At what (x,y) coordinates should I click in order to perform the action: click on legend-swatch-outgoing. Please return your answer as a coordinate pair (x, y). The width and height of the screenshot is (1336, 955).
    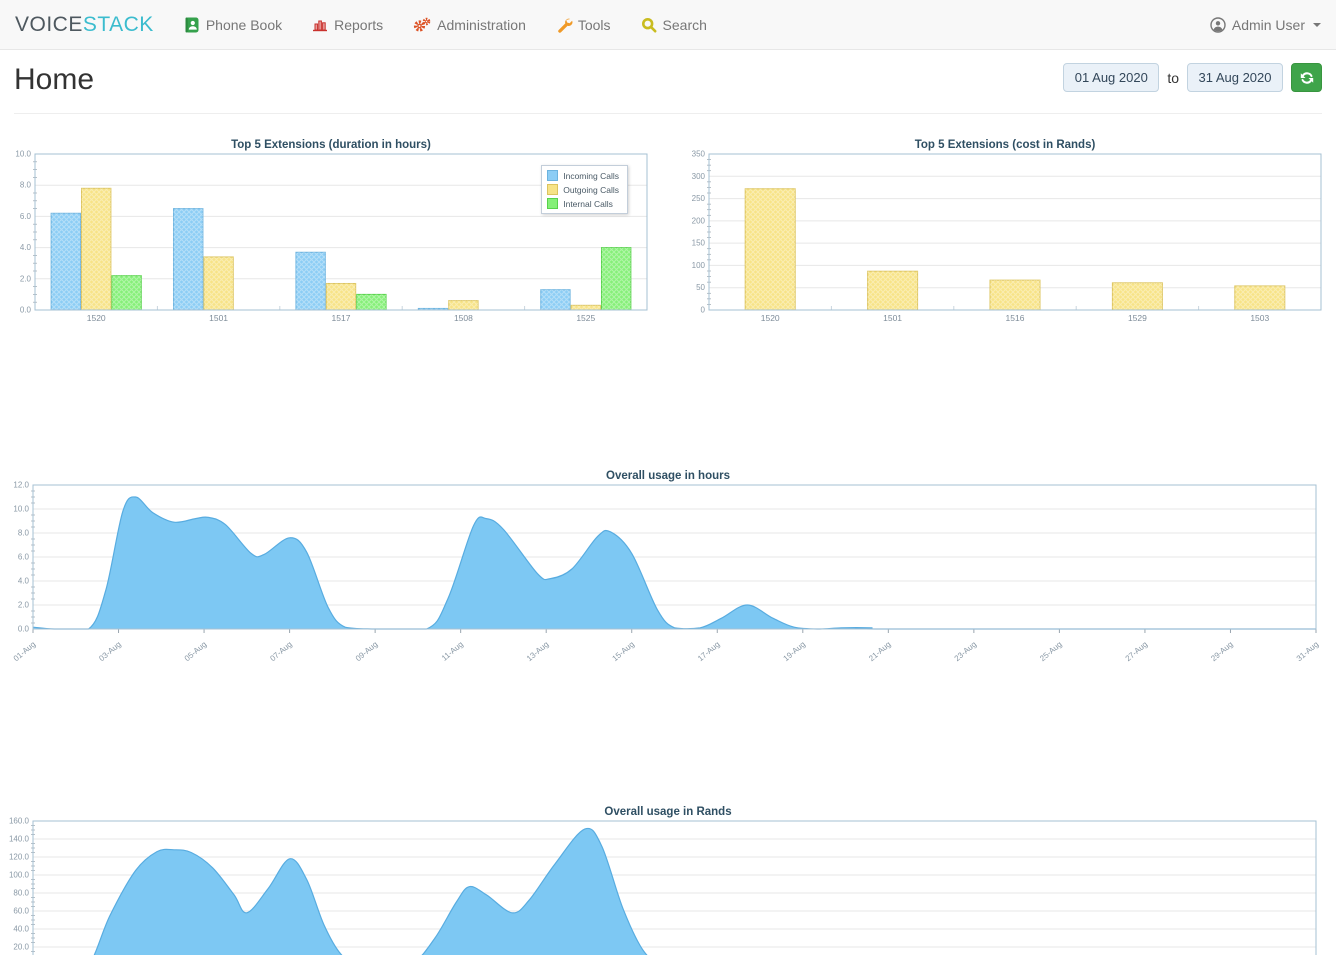
    Looking at the image, I should click on (553, 189).